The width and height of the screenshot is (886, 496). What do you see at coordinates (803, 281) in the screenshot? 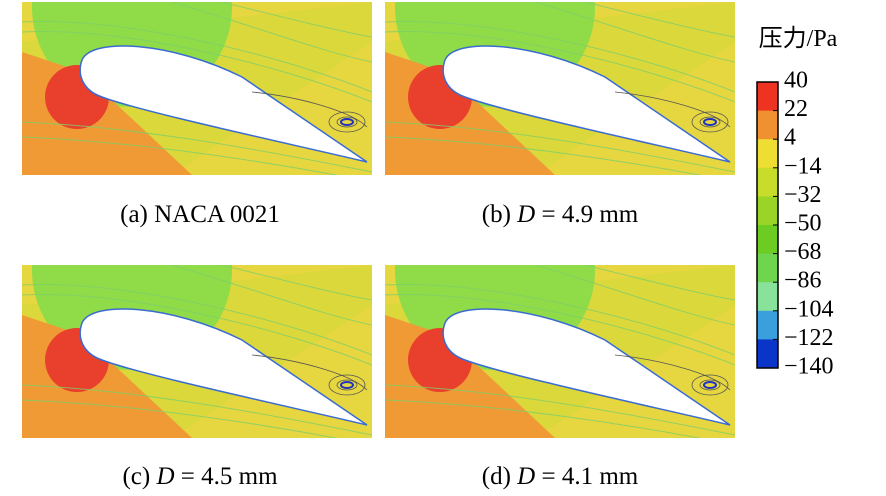
I see `colorbar-tick-label: −86` at bounding box center [803, 281].